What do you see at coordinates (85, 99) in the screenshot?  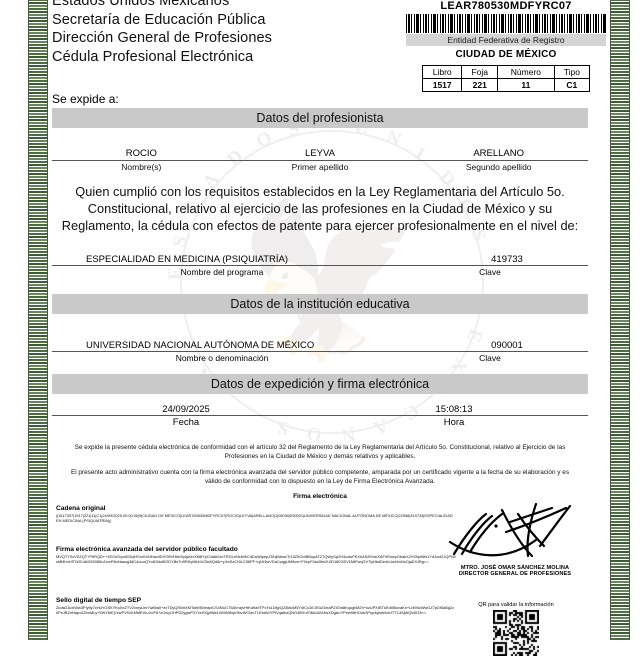 I see `issue-to-label: Se expide a:` at bounding box center [85, 99].